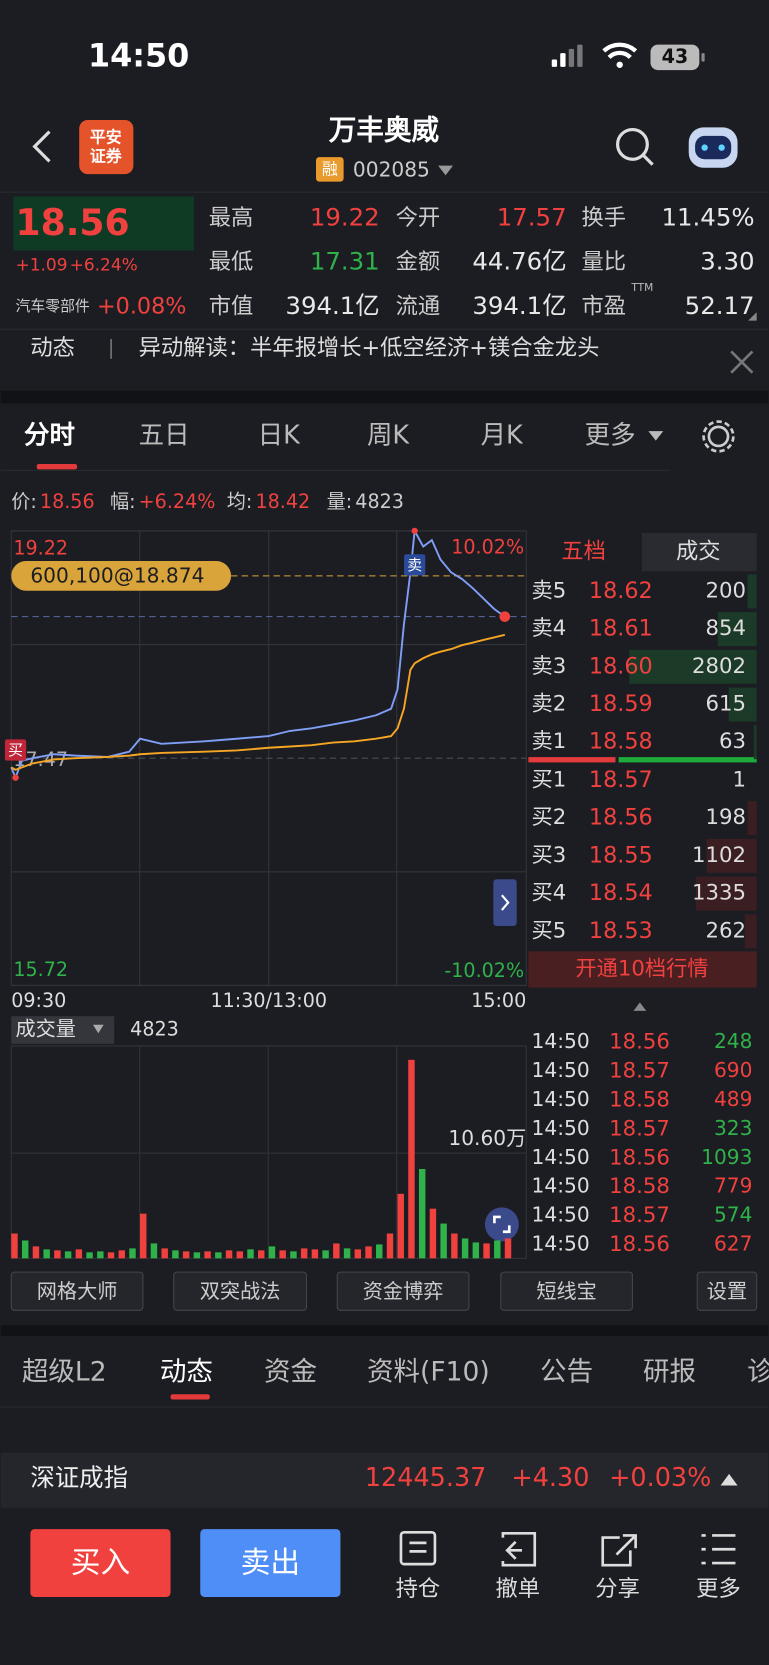 Image resolution: width=769 pixels, height=1665 pixels. I want to click on stat-label: 最低, so click(231, 262).